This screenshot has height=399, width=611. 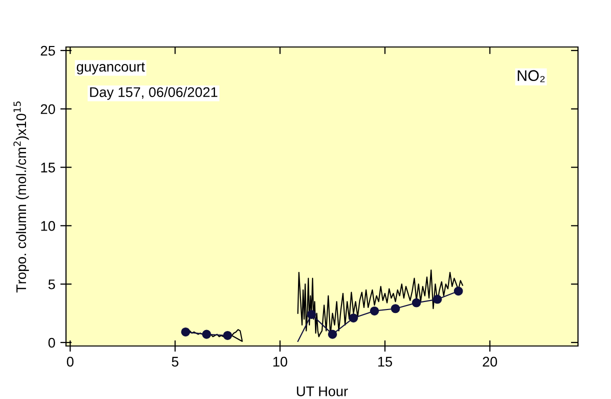 What do you see at coordinates (154, 93) in the screenshot?
I see `annotation: Day 157, 06/06/2021` at bounding box center [154, 93].